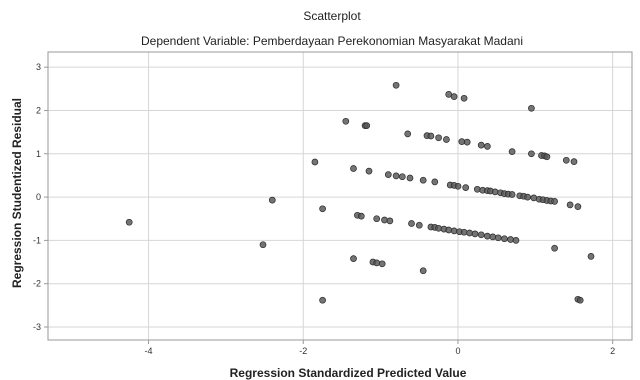 The height and width of the screenshot is (380, 640). I want to click on x-tick-label: 0, so click(457, 351).